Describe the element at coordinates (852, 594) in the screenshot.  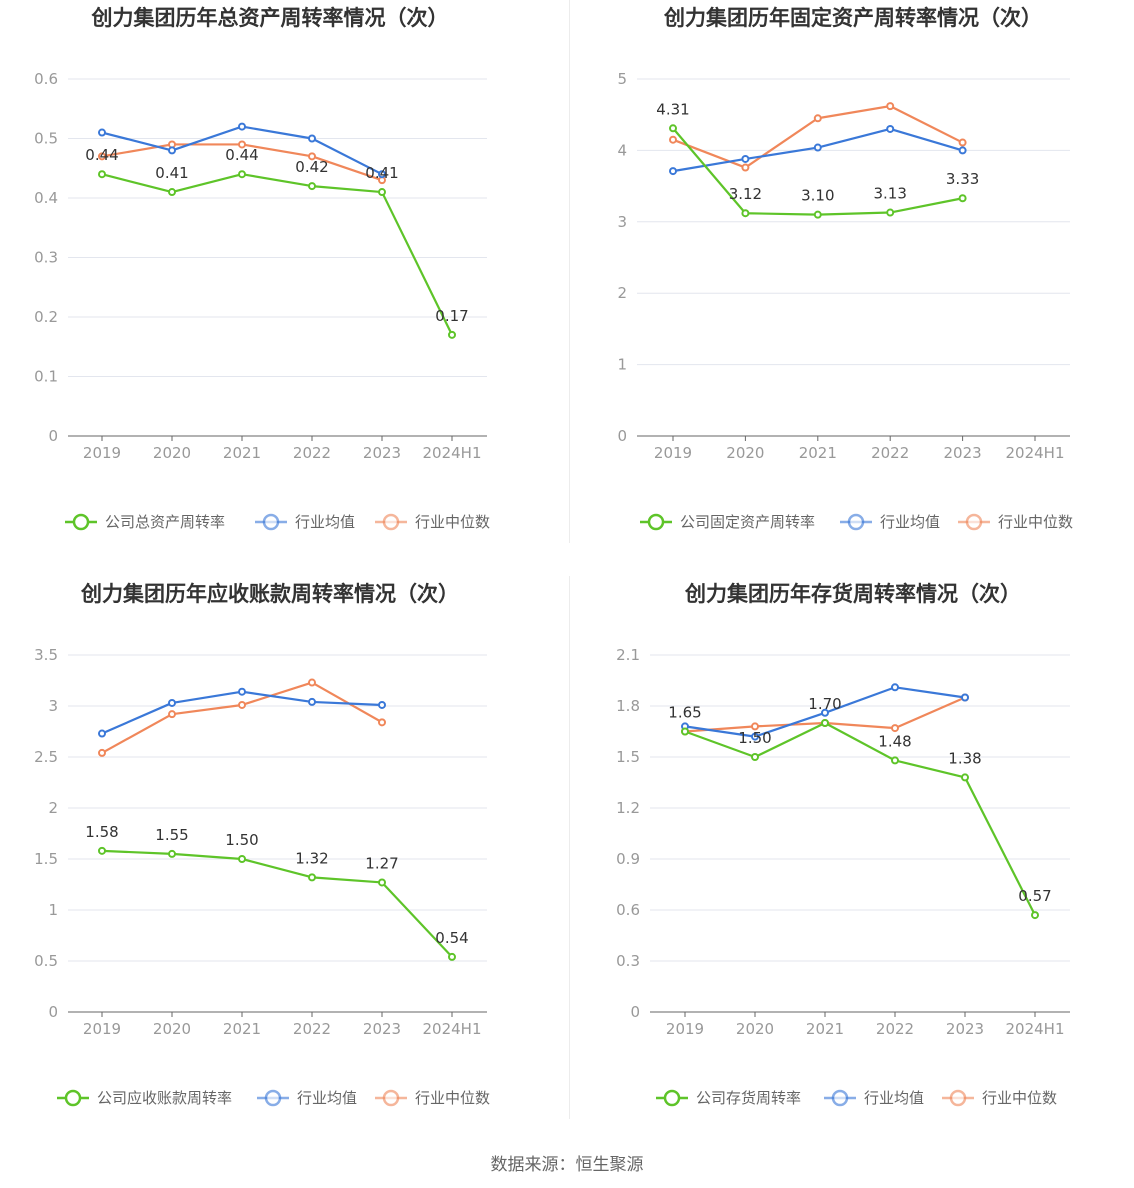
I see `chart-title: 创力集团历年存货周转率情况（次）` at that location.